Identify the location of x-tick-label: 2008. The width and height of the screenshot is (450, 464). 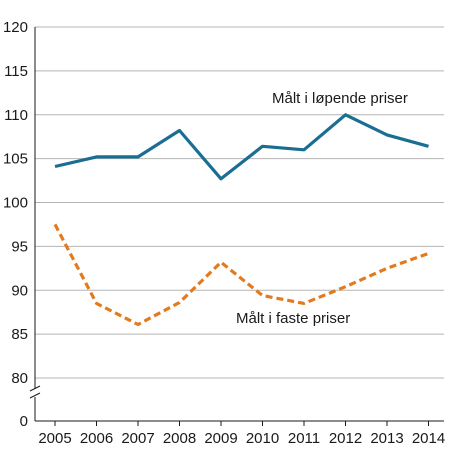
(179, 438).